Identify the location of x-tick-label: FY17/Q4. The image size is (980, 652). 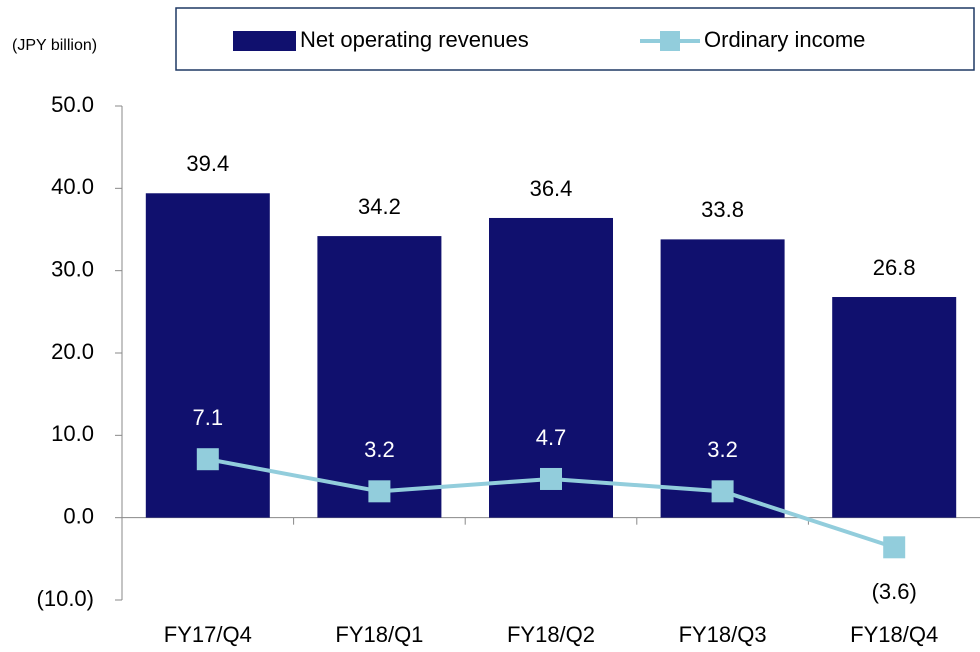
(208, 634).